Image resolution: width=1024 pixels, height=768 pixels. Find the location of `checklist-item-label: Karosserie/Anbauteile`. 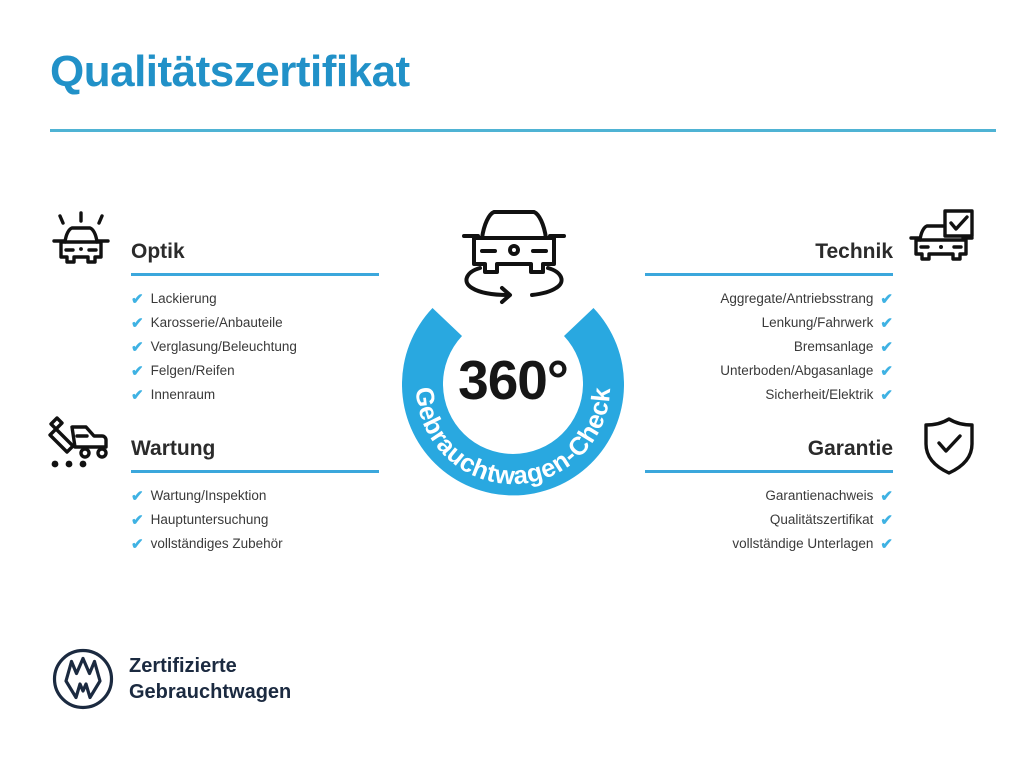

checklist-item-label: Karosserie/Anbauteile is located at coordinates (216, 322).